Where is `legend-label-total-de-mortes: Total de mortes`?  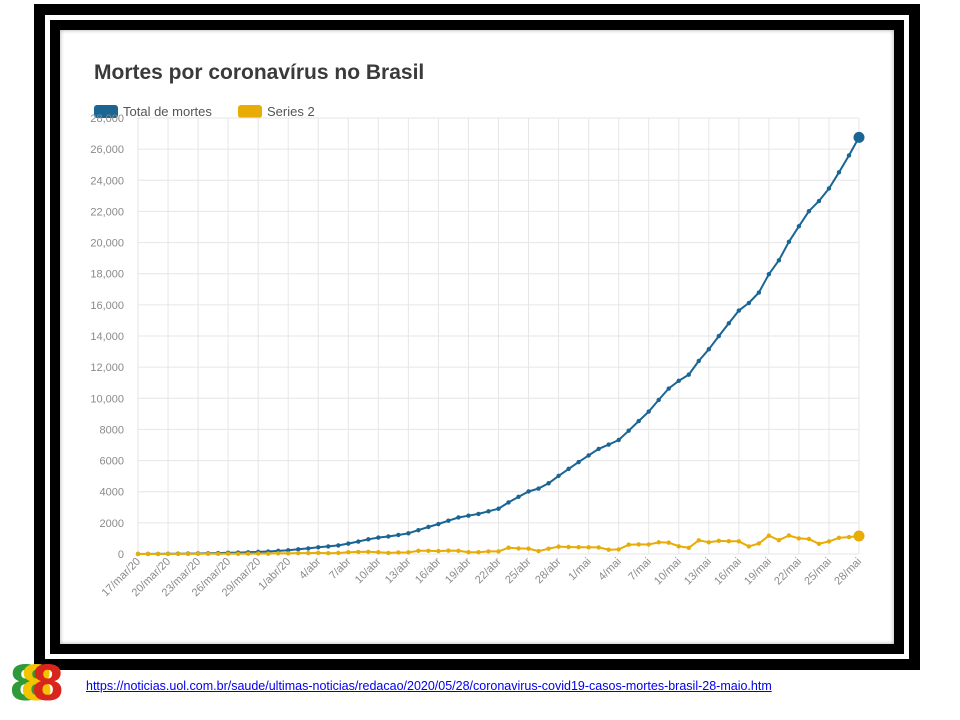
legend-label-total-de-mortes: Total de mortes is located at coordinates (167, 111).